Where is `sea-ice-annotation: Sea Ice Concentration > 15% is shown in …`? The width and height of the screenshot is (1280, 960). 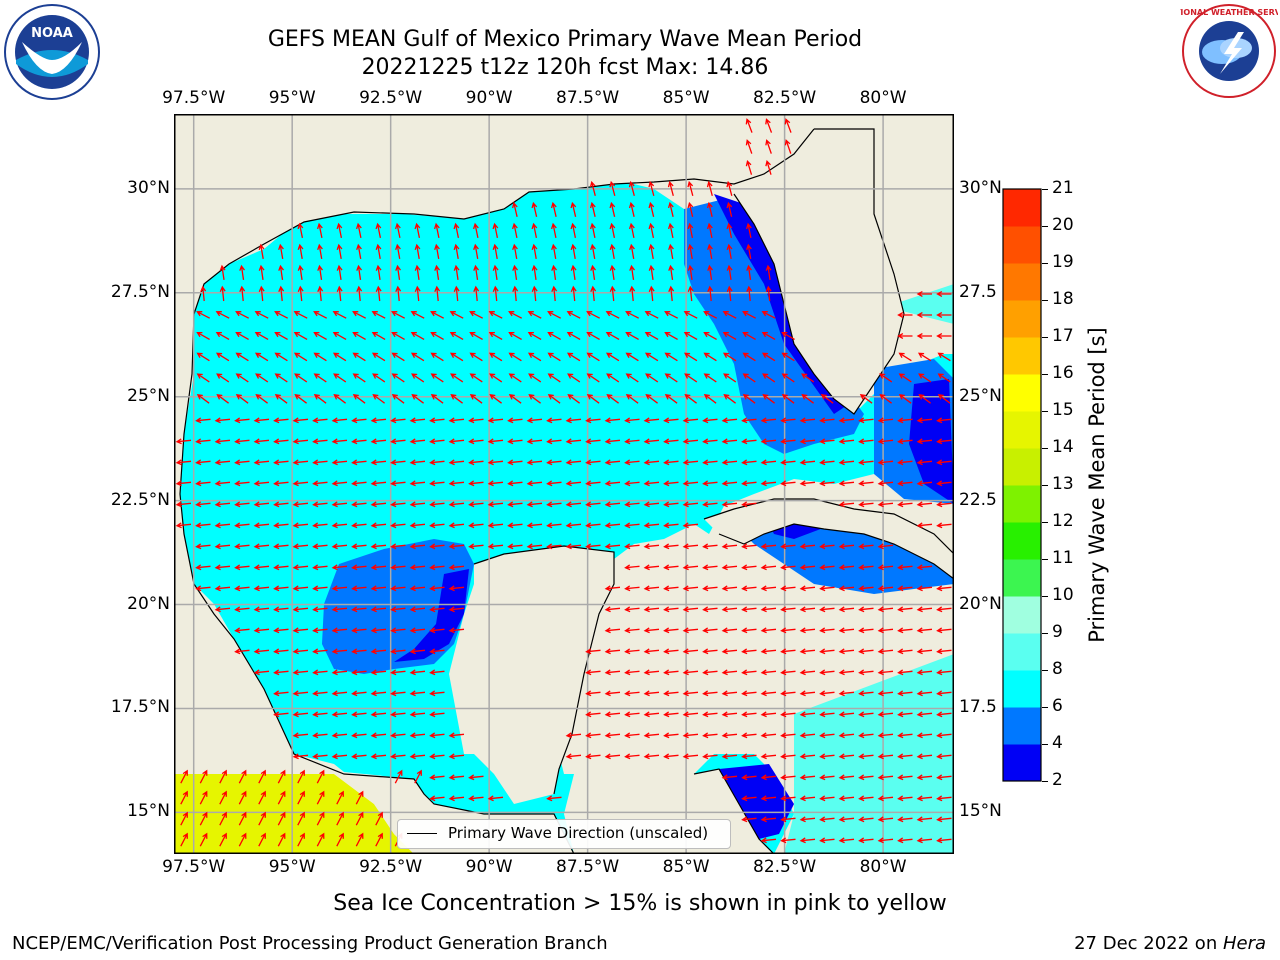
sea-ice-annotation: Sea Ice Concentration > 15% is shown in … is located at coordinates (640, 903).